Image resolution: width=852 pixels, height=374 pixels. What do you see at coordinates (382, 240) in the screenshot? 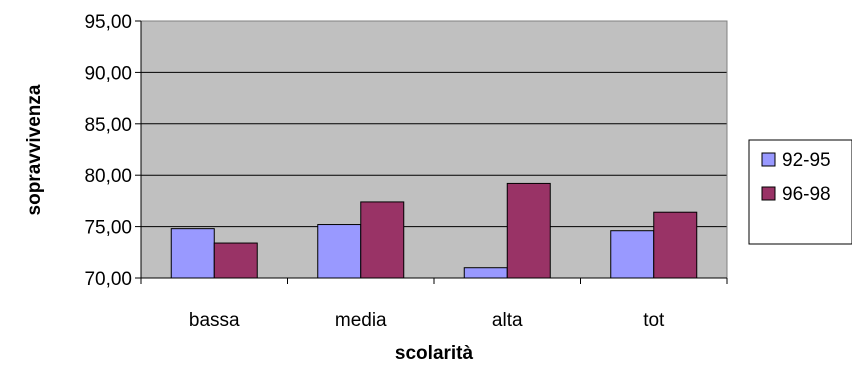
I see `bar-96-98-media` at bounding box center [382, 240].